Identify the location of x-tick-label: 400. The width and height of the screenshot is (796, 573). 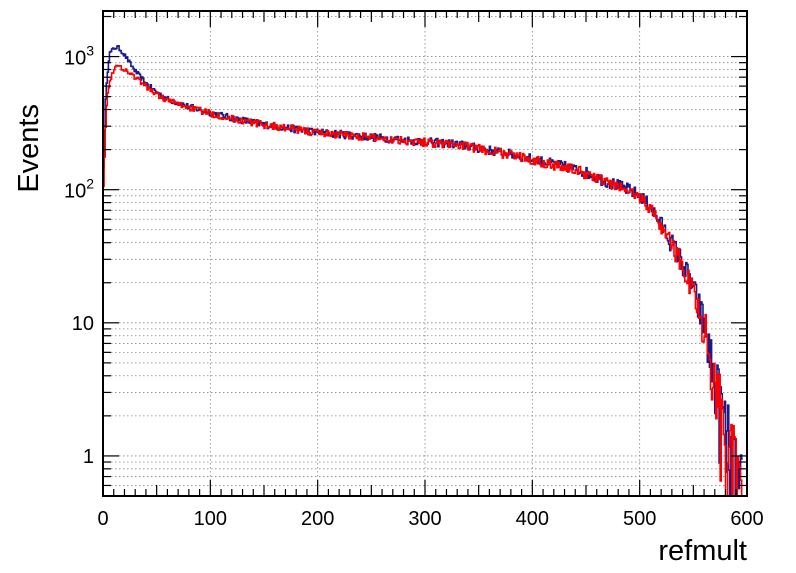
(532, 519).